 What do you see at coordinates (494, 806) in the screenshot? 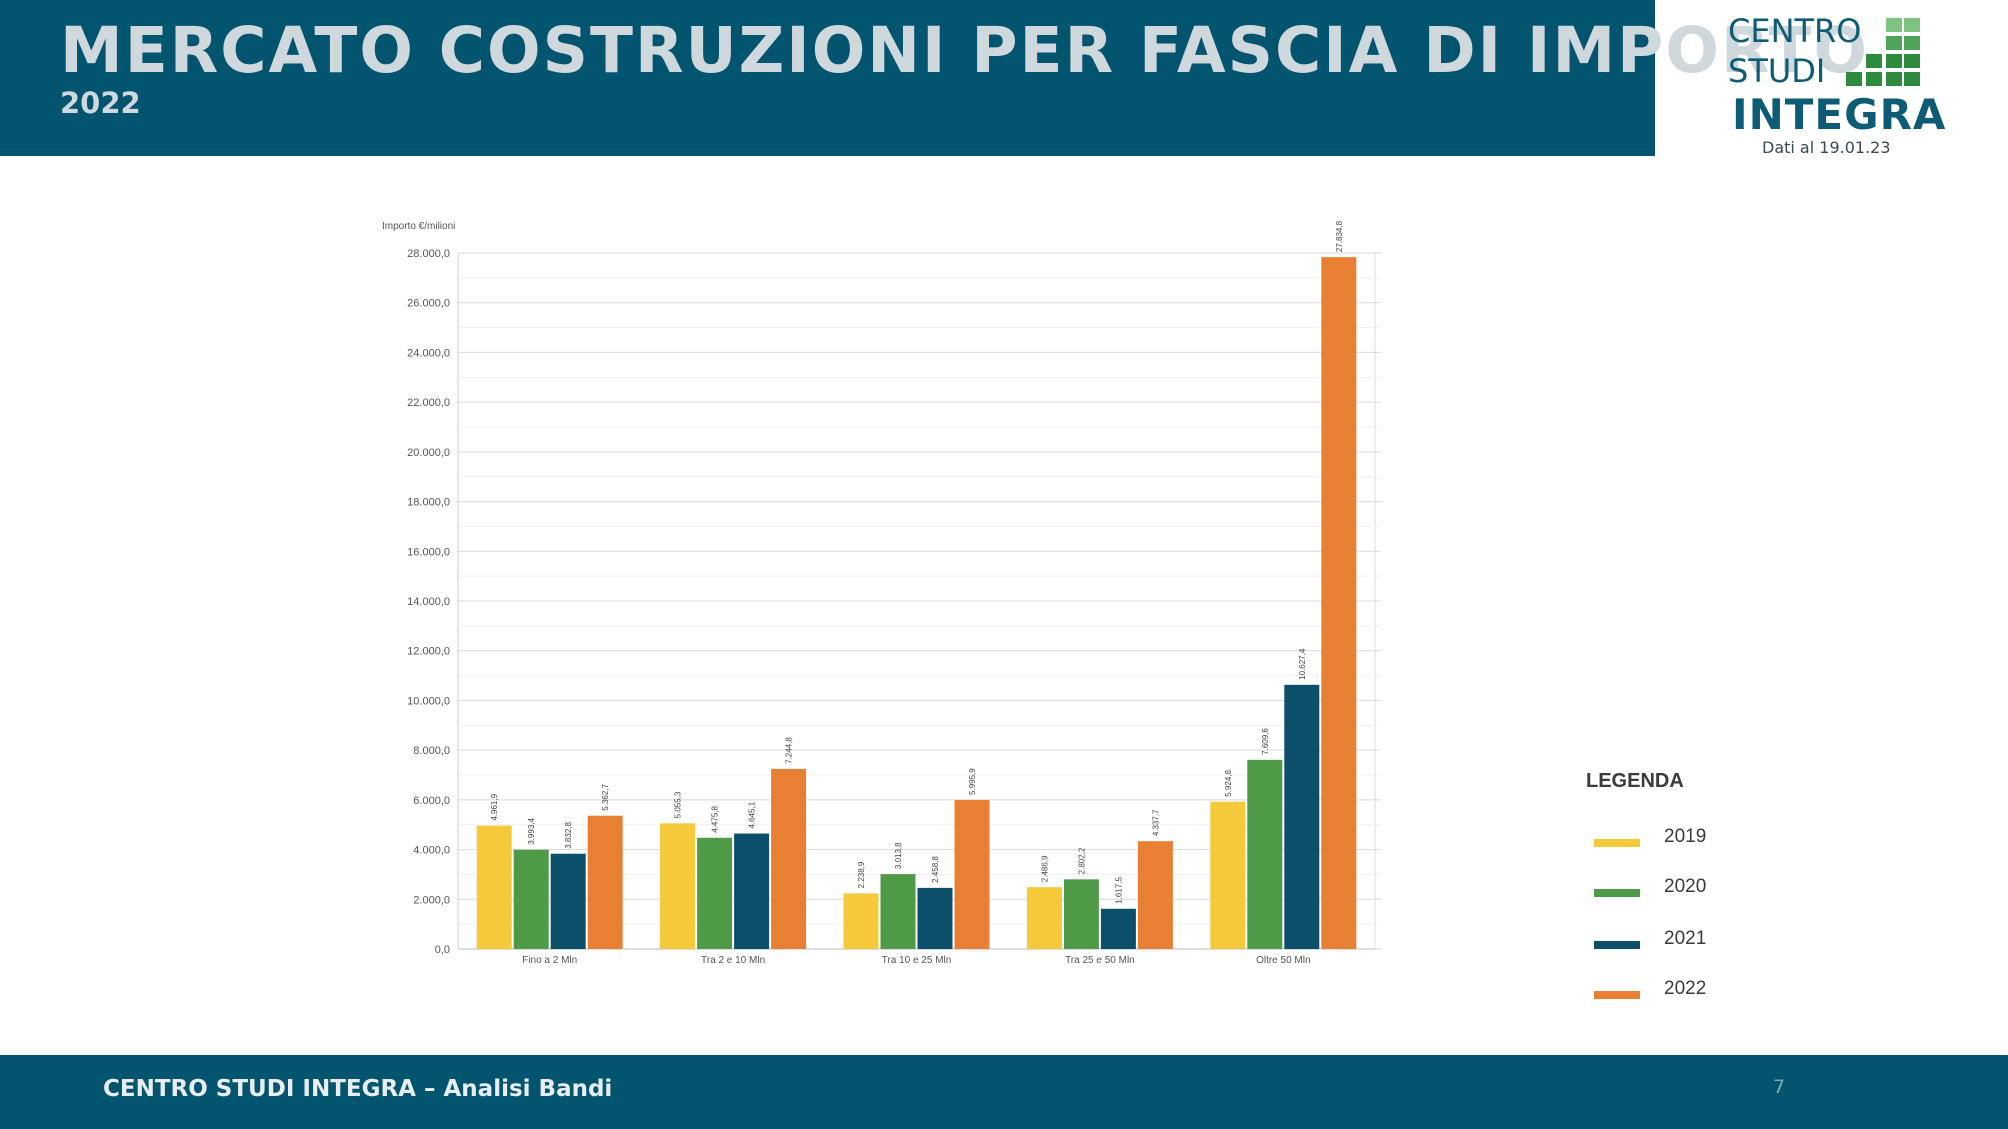
I see `data-label: 4.961,9` at bounding box center [494, 806].